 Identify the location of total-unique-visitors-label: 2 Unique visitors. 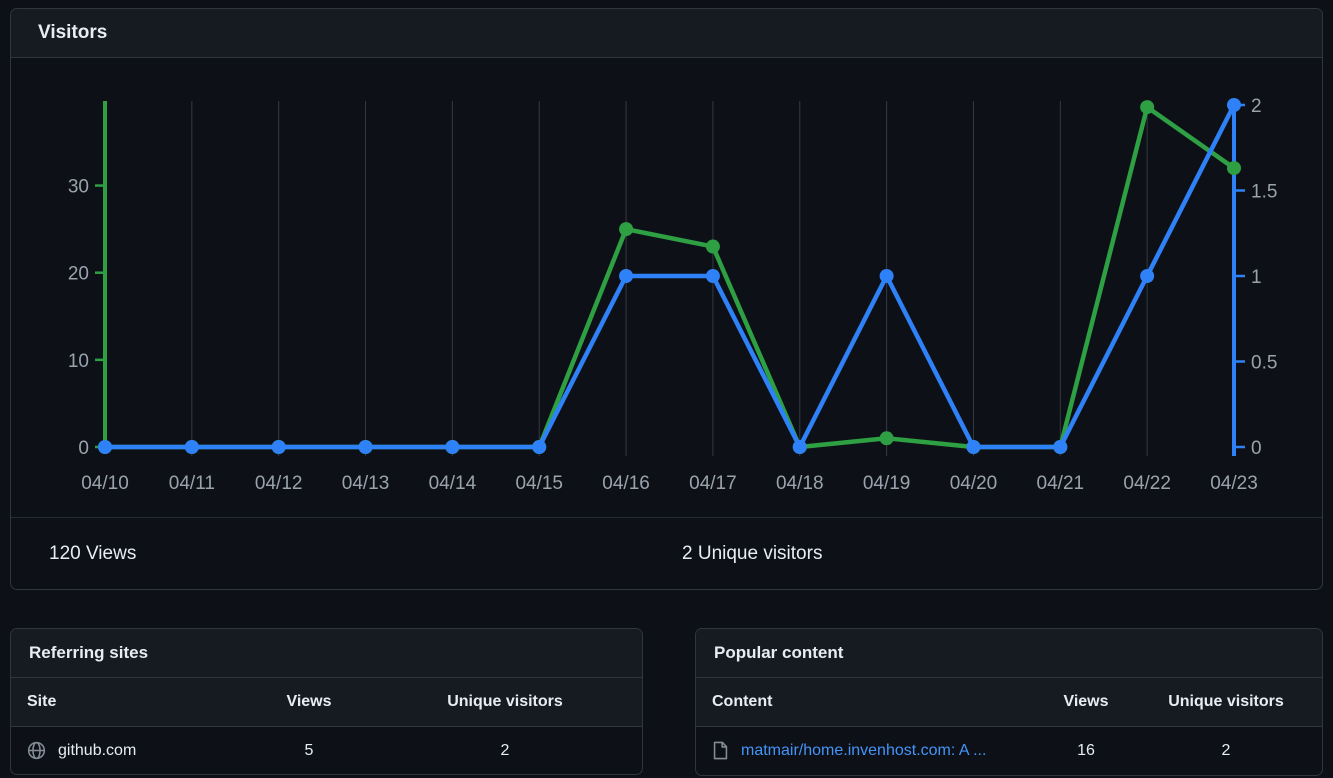
(752, 553).